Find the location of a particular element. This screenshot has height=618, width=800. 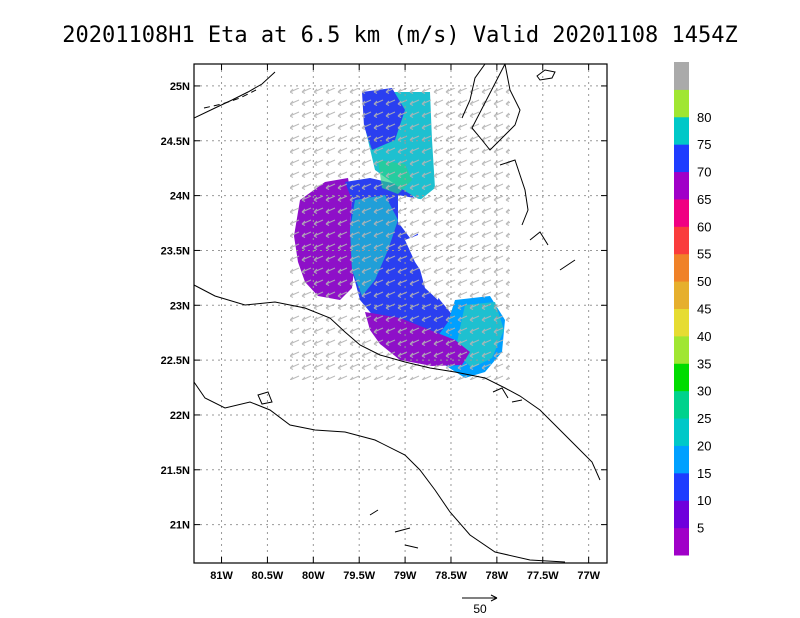

colorbar-label: 20 is located at coordinates (704, 445).